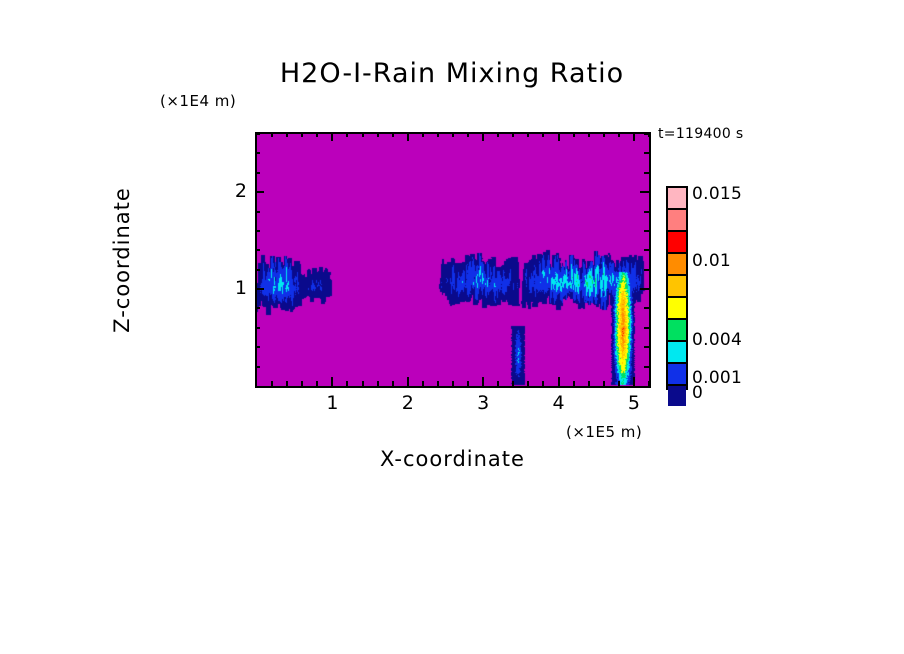  What do you see at coordinates (332, 403) in the screenshot?
I see `x-tick-label: 1` at bounding box center [332, 403].